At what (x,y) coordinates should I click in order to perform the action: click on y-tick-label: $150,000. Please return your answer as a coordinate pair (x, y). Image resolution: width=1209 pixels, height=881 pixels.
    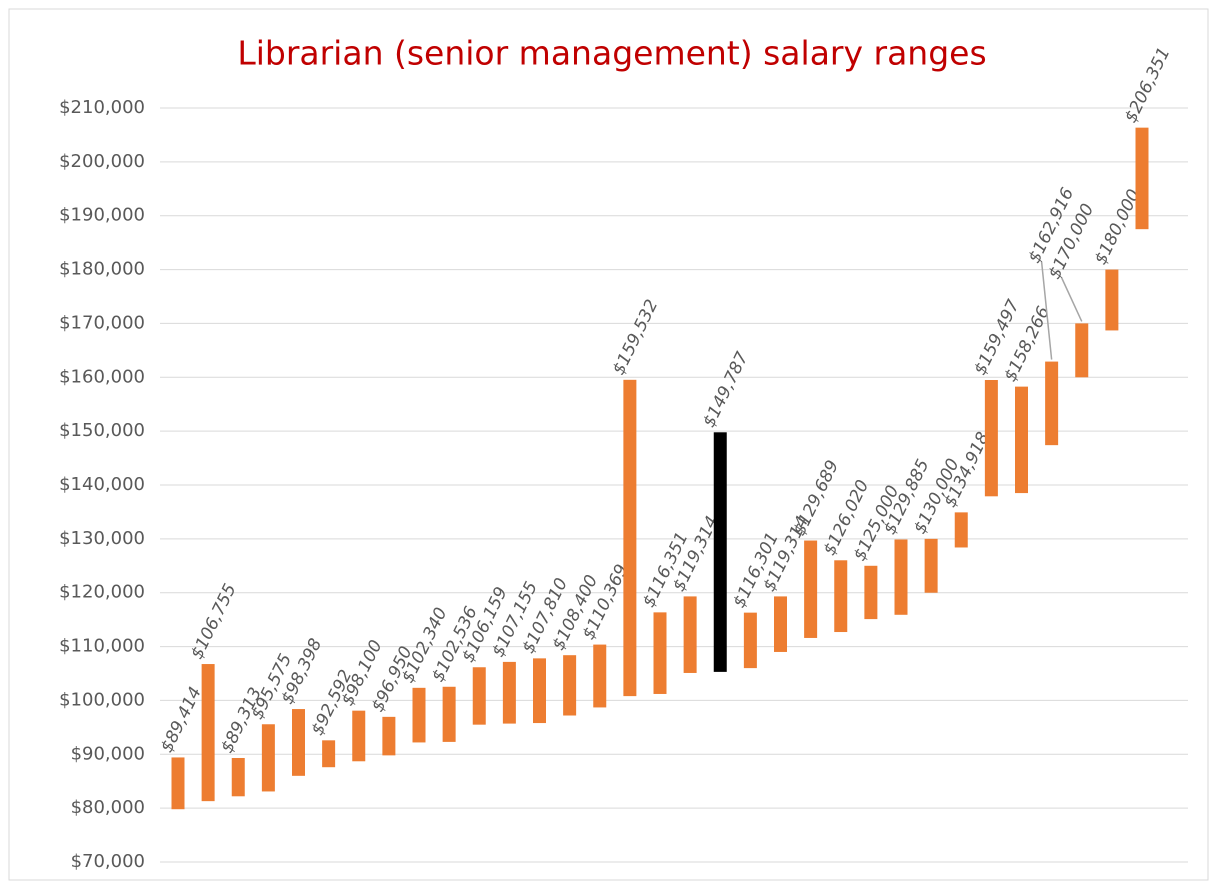
    Looking at the image, I should click on (102, 430).